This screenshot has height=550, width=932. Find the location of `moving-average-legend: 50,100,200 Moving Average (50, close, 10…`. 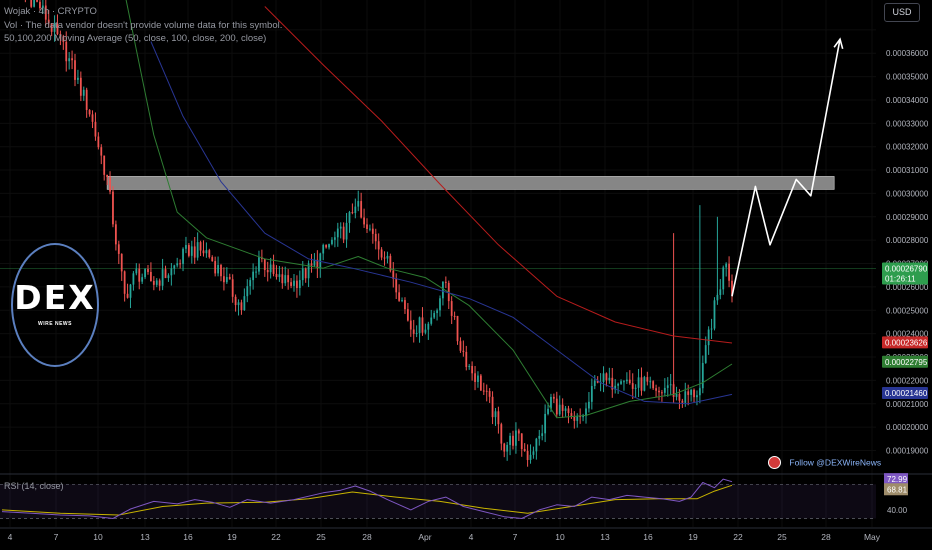

moving-average-legend: 50,100,200 Moving Average (50, close, 10… is located at coordinates (135, 38).